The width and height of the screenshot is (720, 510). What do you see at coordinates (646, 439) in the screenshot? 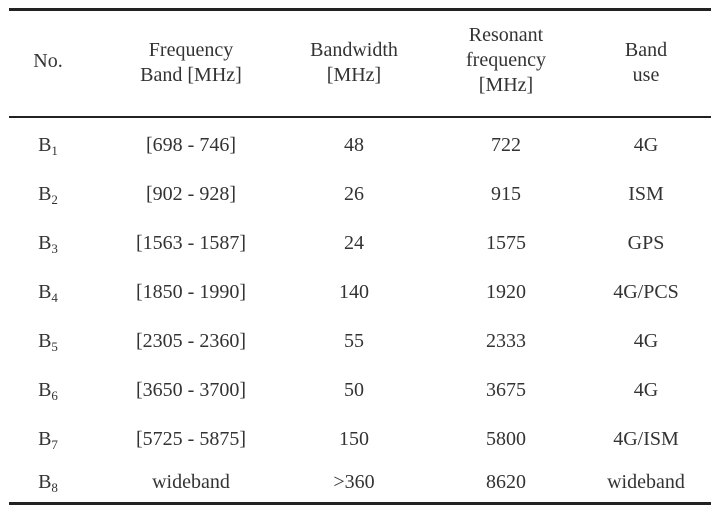
I see `row-band-use: 4G/ISM` at bounding box center [646, 439].